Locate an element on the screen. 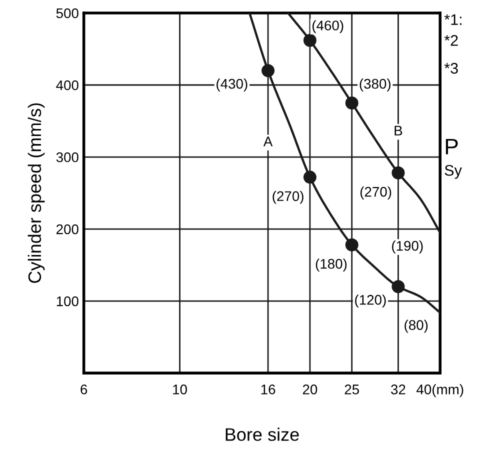  annotation: (180) is located at coordinates (331, 265).